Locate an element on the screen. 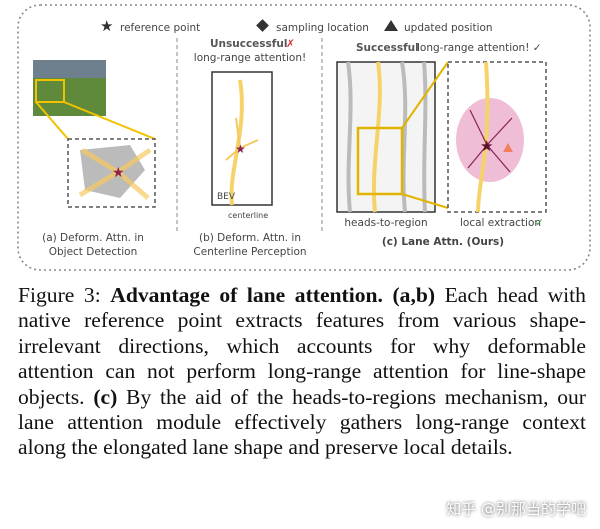 The width and height of the screenshot is (600, 529). centerline-label: centerline is located at coordinates (248, 215).